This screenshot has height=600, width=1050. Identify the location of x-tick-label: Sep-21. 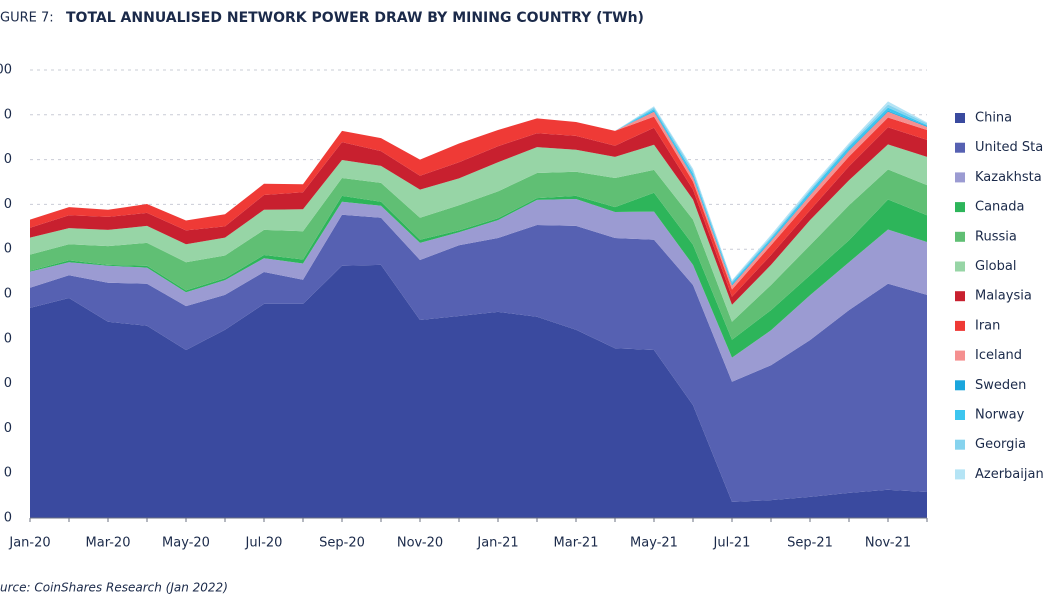
(810, 543).